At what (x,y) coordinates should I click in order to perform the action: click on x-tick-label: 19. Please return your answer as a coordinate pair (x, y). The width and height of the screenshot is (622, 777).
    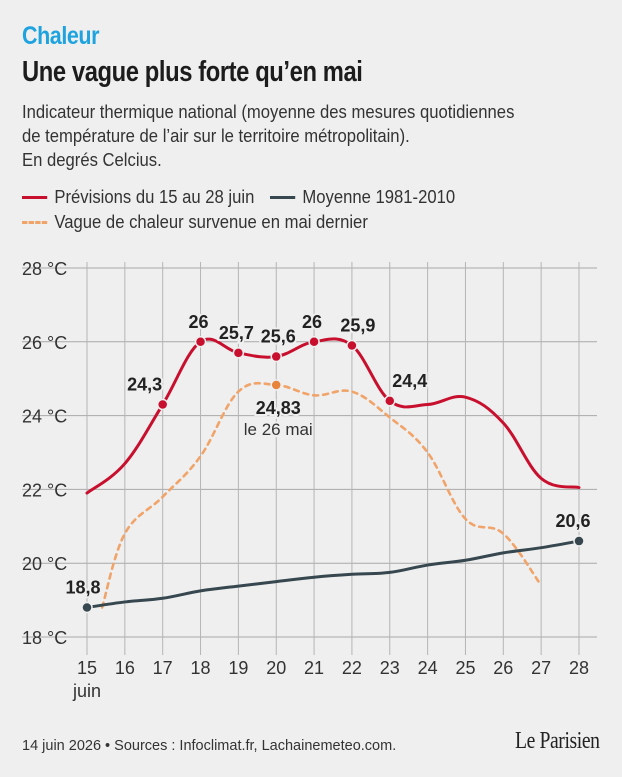
    Looking at the image, I should click on (238, 668).